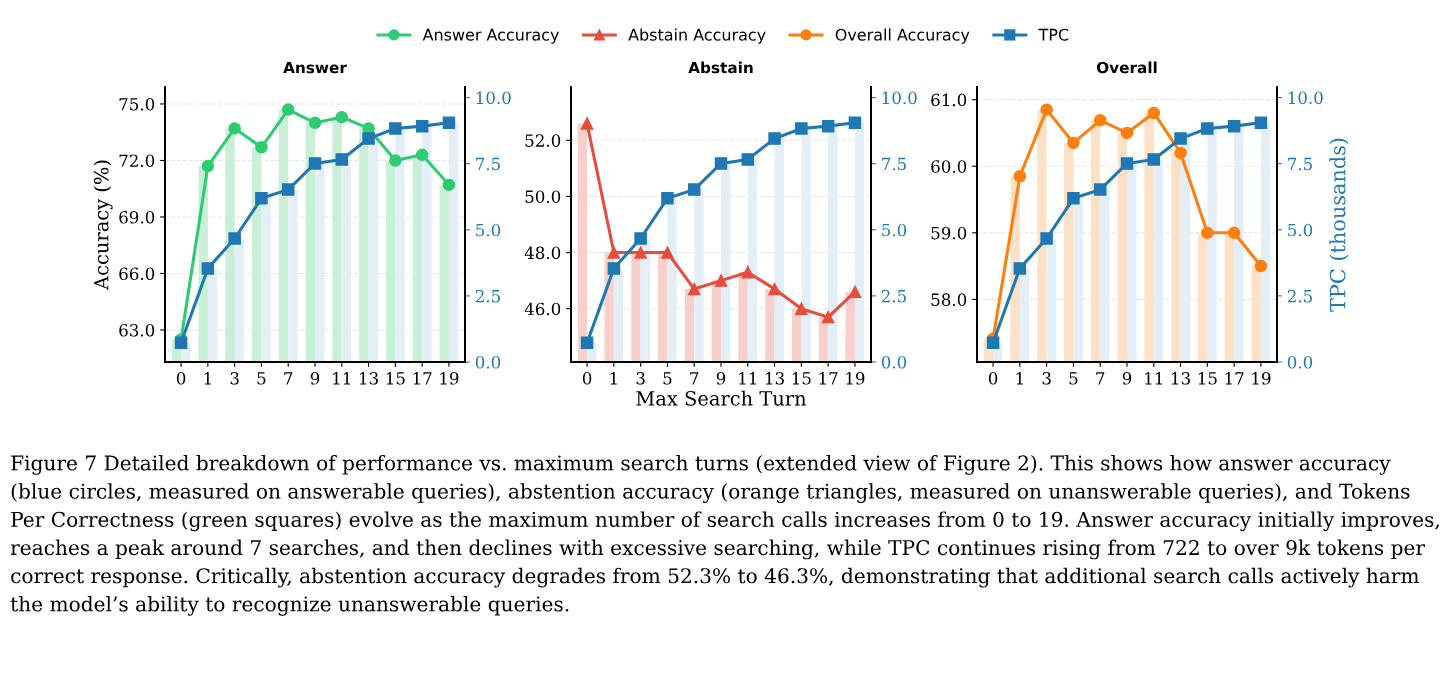  I want to click on y-tick-label: 75.0, so click(137, 104).